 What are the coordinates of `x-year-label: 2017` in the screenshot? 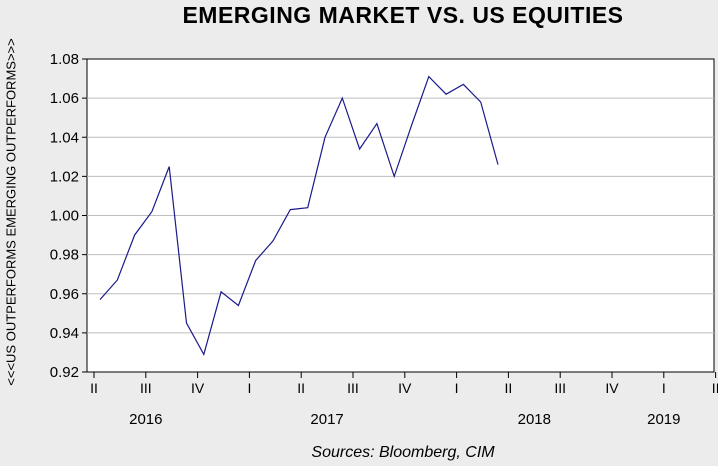 It's located at (326, 419).